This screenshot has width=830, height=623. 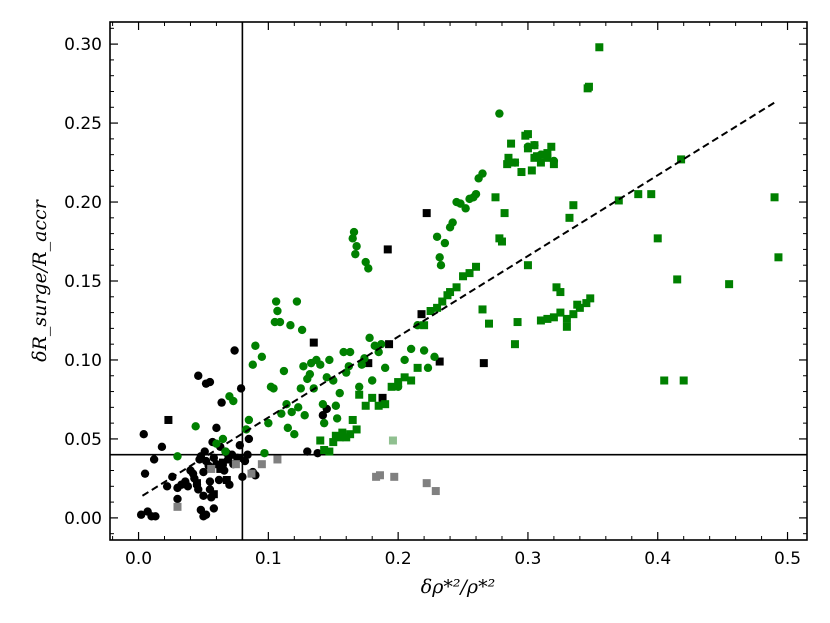 What do you see at coordinates (398, 559) in the screenshot?
I see `x-tick-label: 0.2` at bounding box center [398, 559].